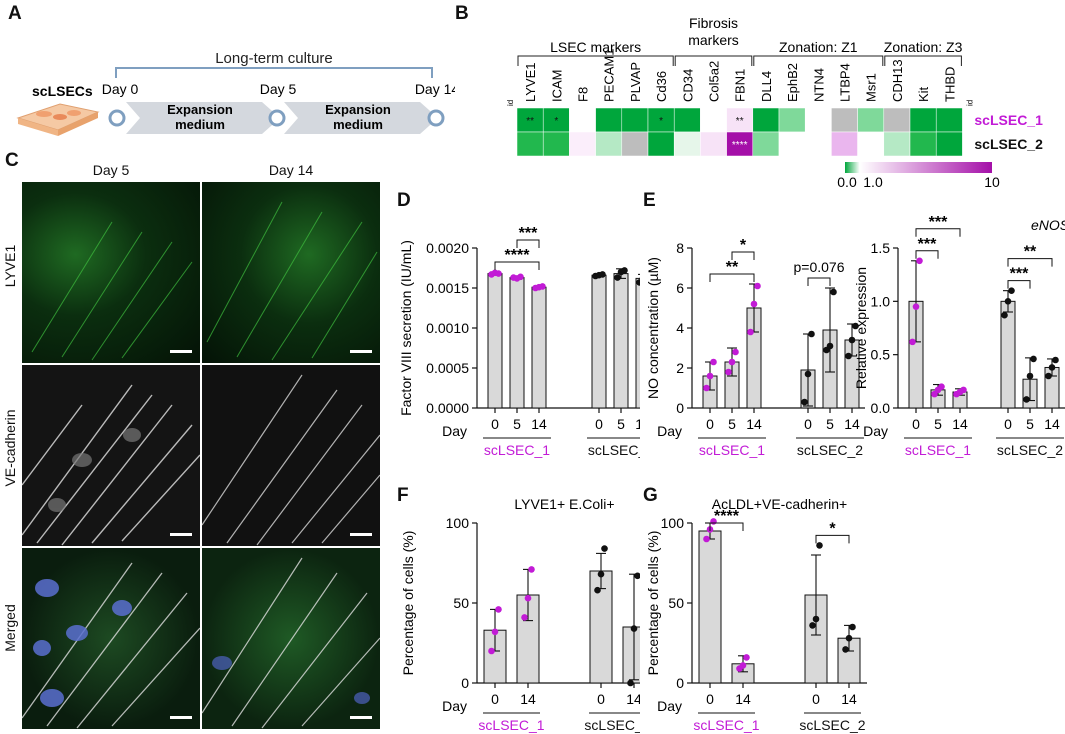 This screenshot has height=734, width=1065. Describe the element at coordinates (564, 504) in the screenshot. I see `chart-title: LYVE1+ E.Coli+` at that location.